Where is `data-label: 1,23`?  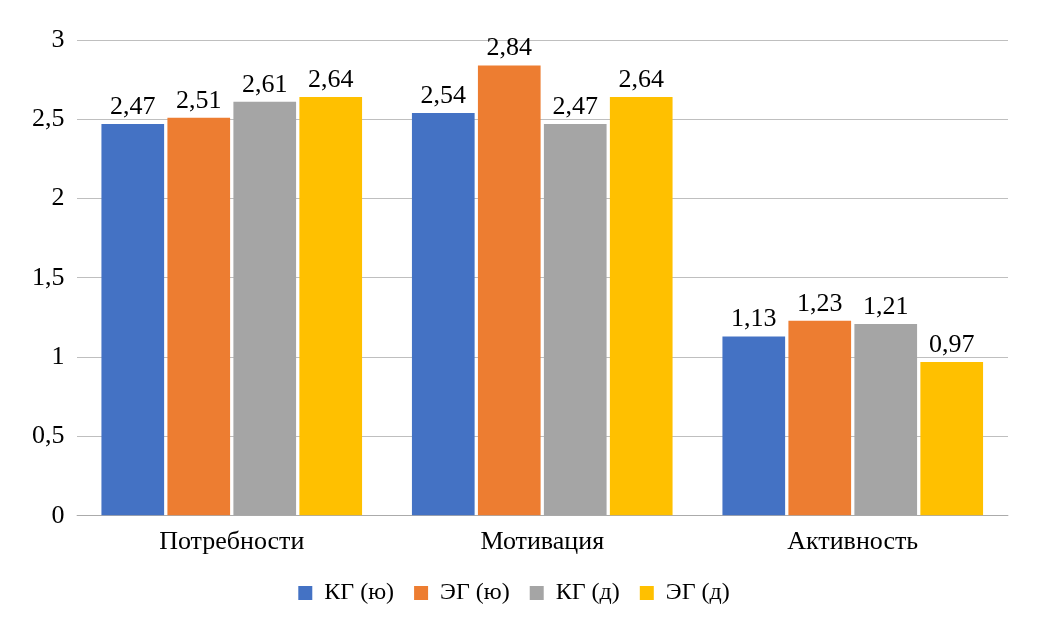
data-label: 1,23 is located at coordinates (820, 302).